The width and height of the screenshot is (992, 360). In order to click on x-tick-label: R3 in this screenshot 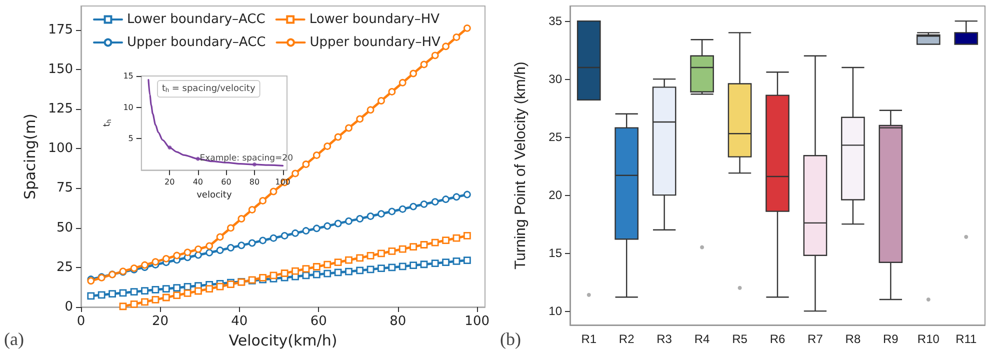, I will do `click(664, 339)`.